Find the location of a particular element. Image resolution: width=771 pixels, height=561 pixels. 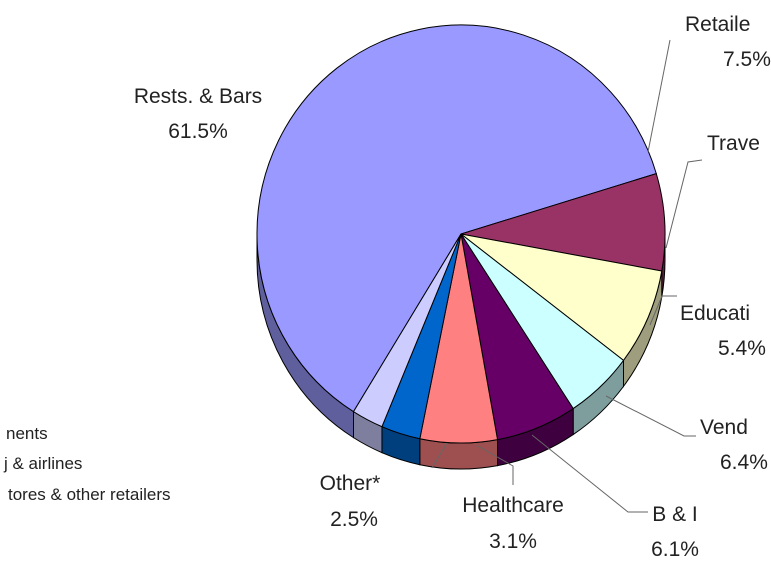

footnote-line-2: j & airlines is located at coordinates (42, 463).